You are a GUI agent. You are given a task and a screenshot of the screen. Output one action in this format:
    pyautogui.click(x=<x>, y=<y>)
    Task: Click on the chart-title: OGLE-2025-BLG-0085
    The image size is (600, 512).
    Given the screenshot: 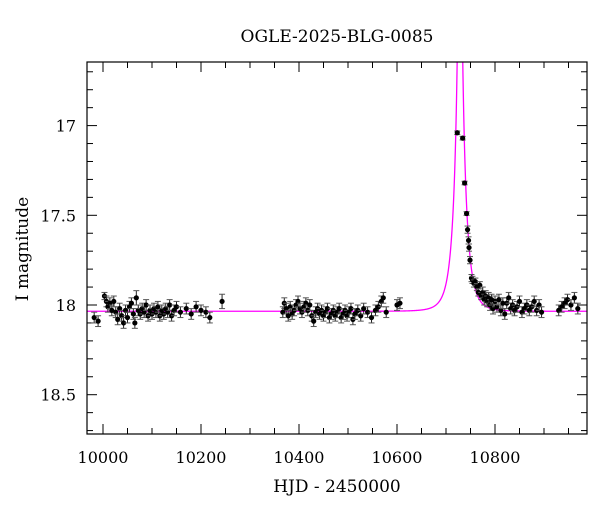 What is the action you would take?
    pyautogui.click(x=337, y=37)
    